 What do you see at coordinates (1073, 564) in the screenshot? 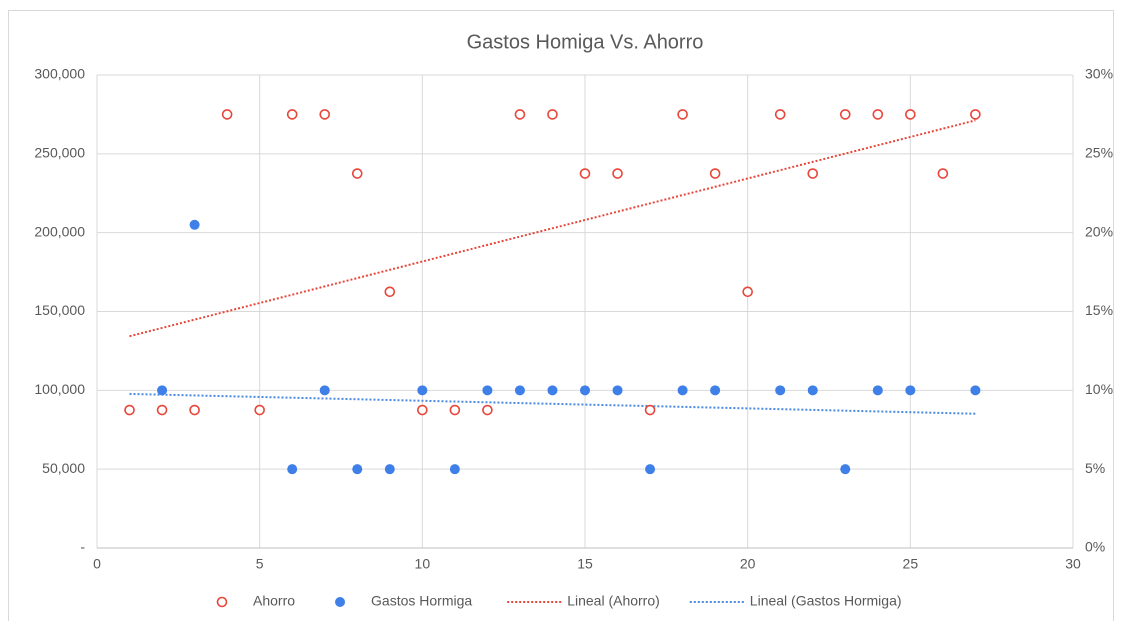
I see `x-tick-label: 30` at bounding box center [1073, 564].